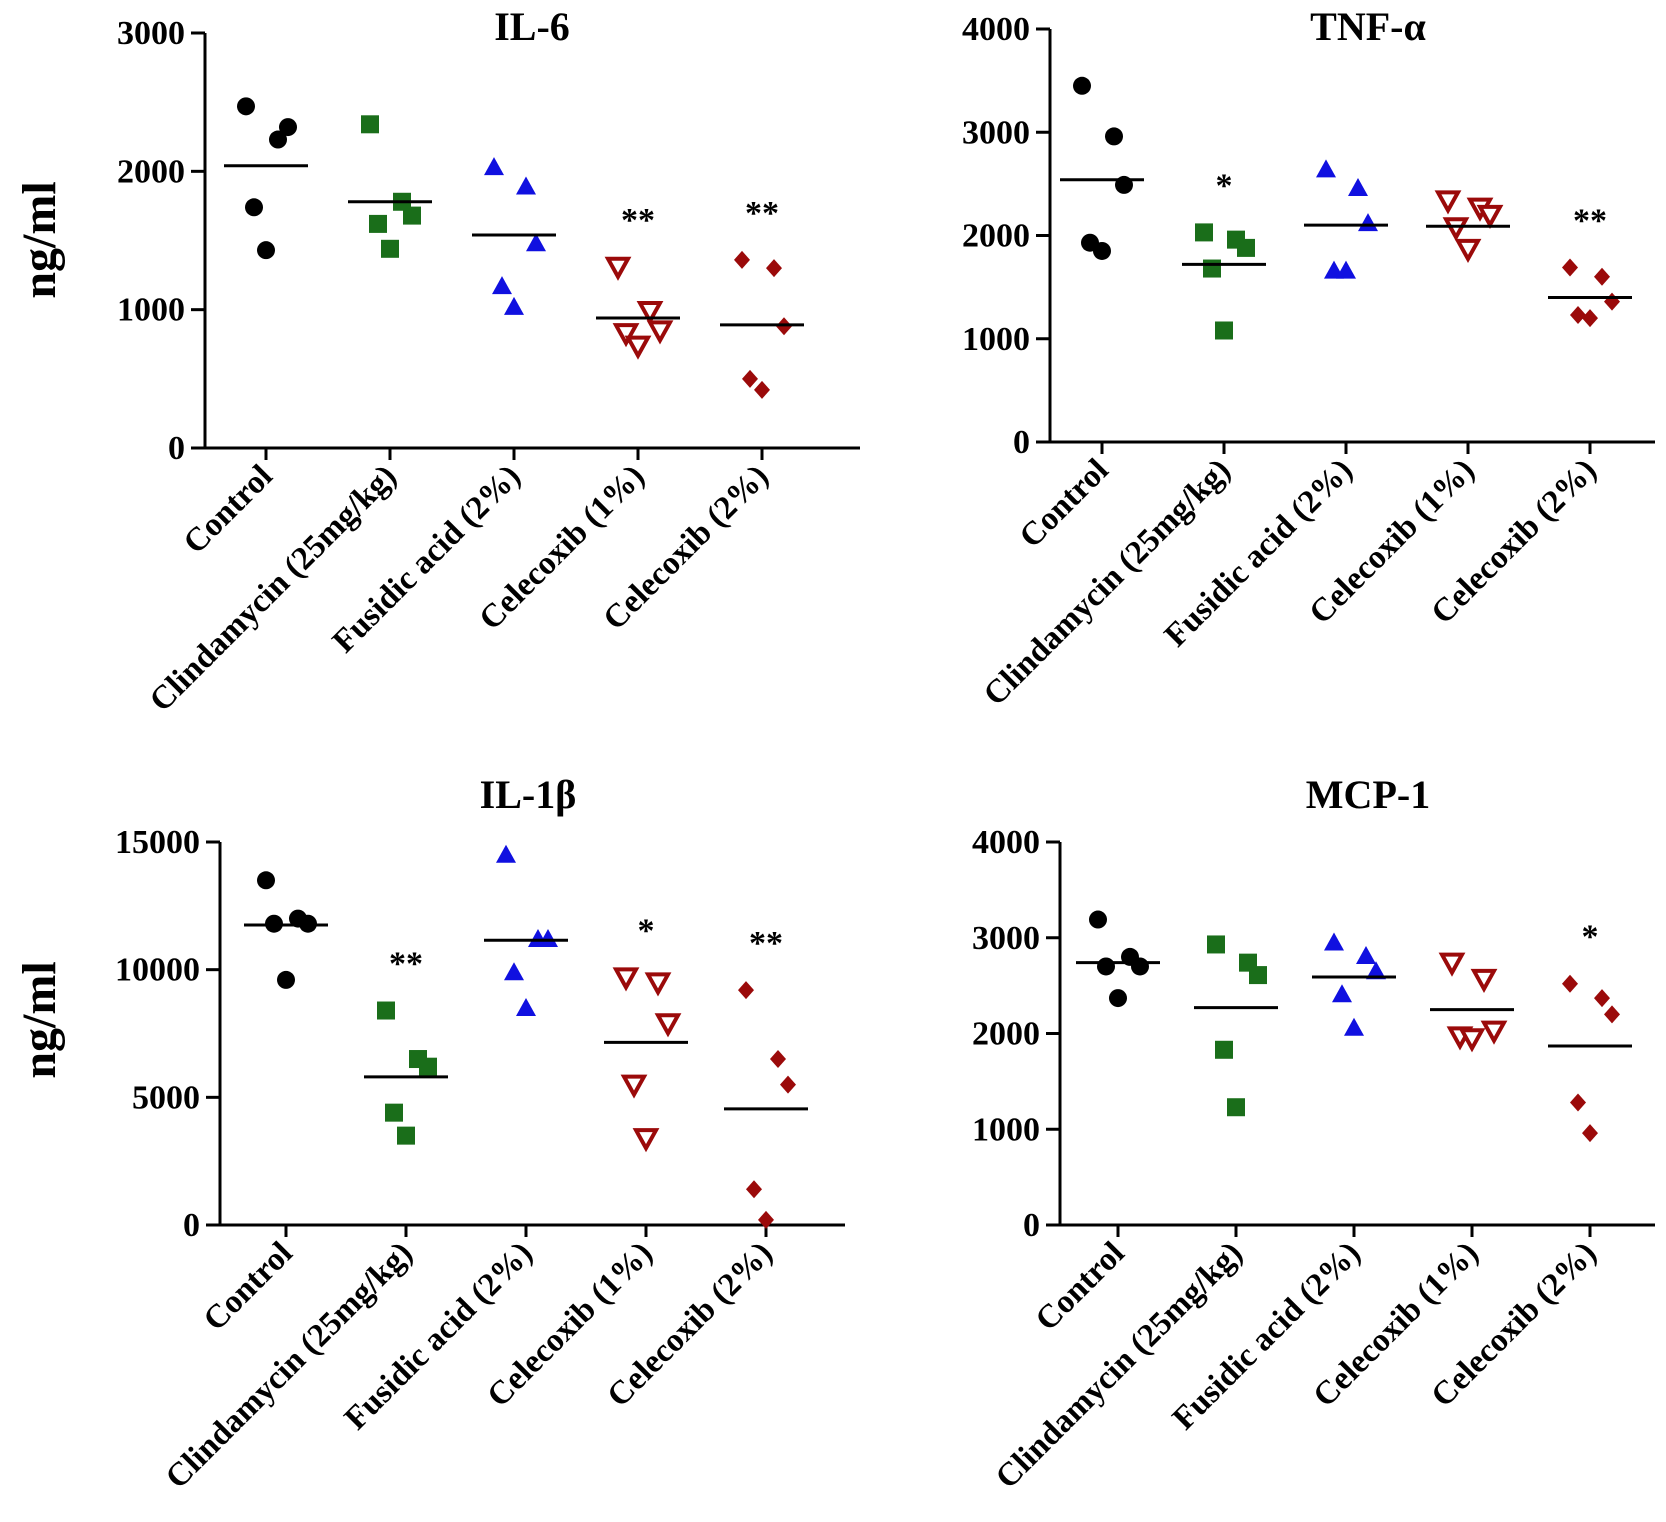 The height and width of the screenshot is (1522, 1666). Describe the element at coordinates (406, 1045) in the screenshot. I see `series-clindamycin-25mg-kg: **` at that location.